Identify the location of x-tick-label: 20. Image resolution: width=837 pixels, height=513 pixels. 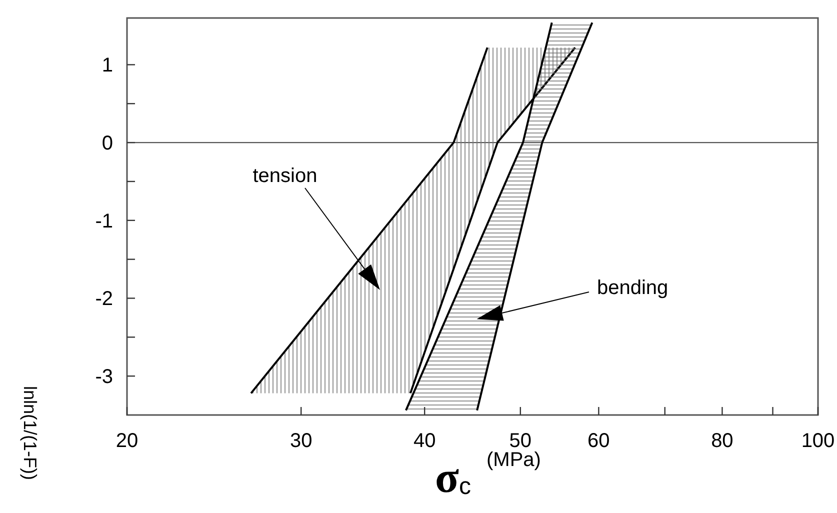
(127, 441).